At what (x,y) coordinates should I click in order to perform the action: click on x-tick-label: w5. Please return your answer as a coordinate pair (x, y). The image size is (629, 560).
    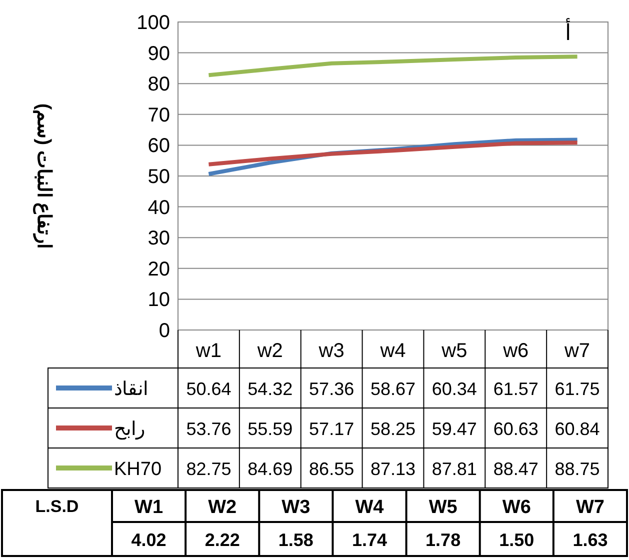
    Looking at the image, I should click on (454, 351).